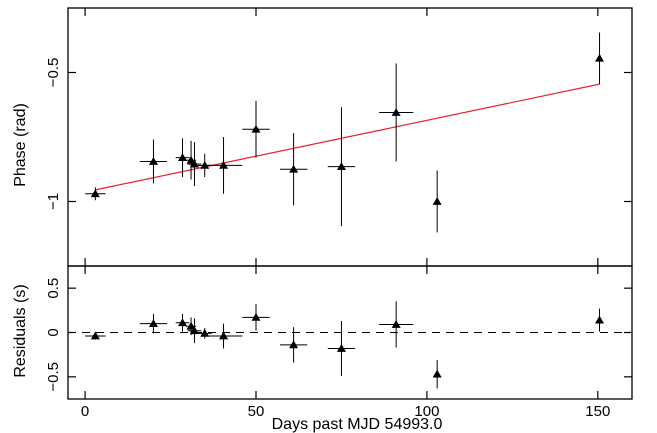 The height and width of the screenshot is (433, 657). What do you see at coordinates (426, 411) in the screenshot?
I see `x-tick-label: 100` at bounding box center [426, 411].